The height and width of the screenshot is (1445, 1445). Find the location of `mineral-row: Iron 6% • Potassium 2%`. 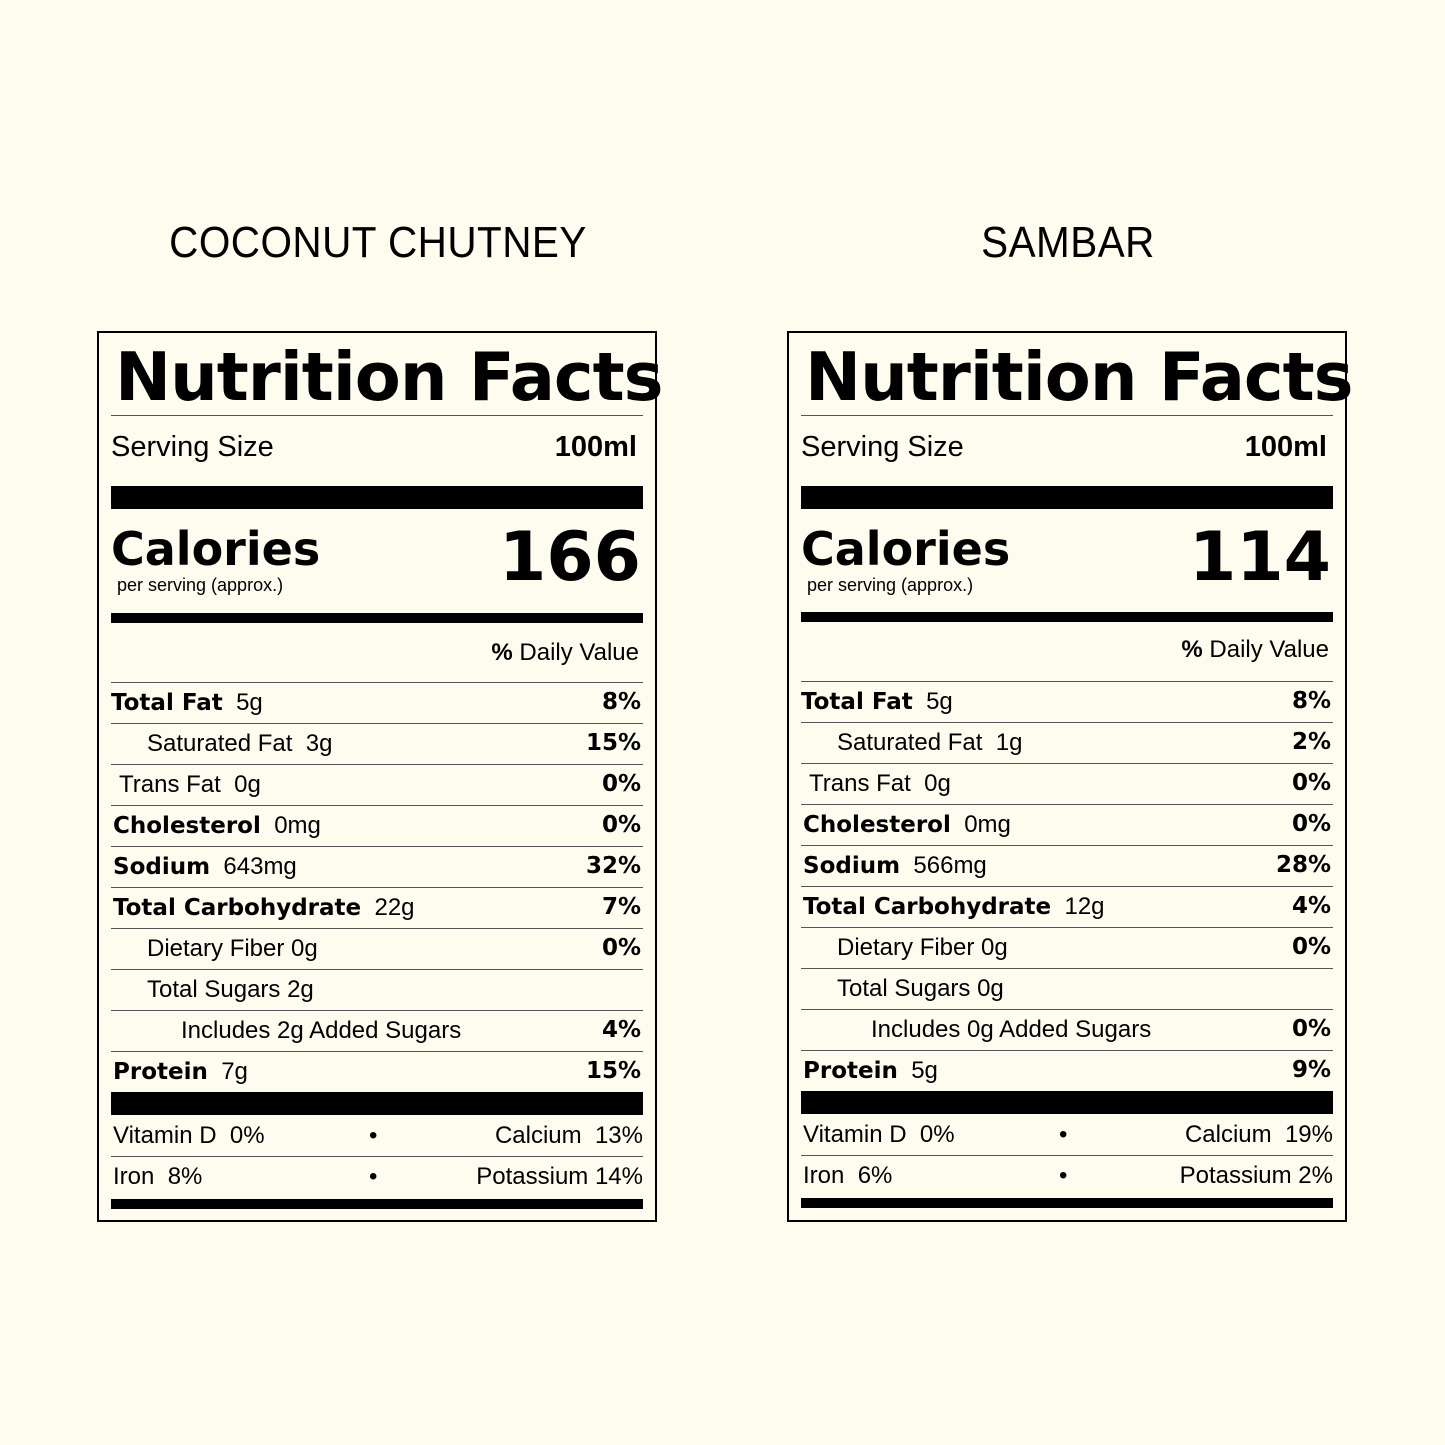

mineral-row: Iron 6% • Potassium 2% is located at coordinates (1068, 1175).